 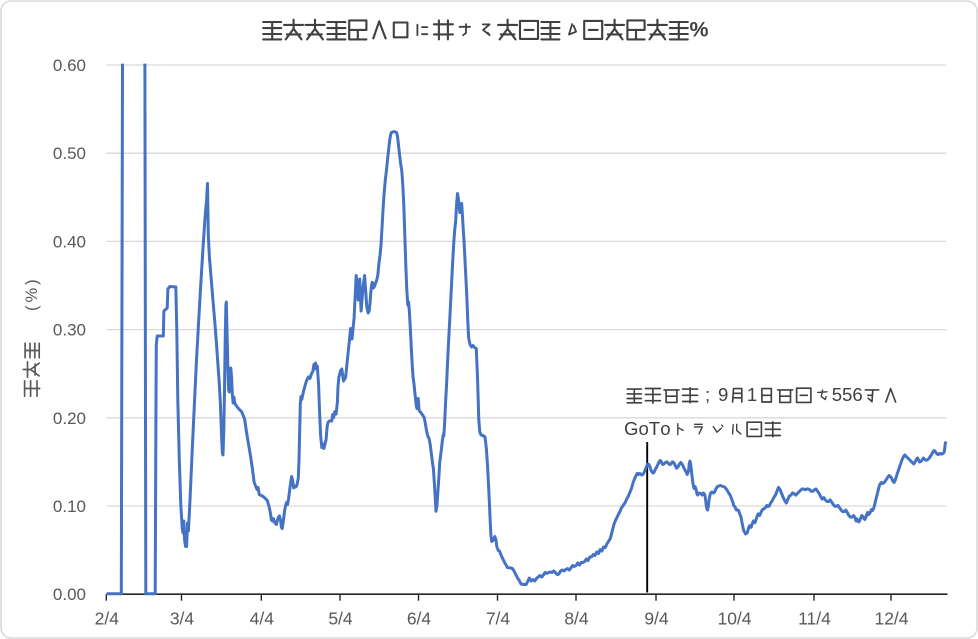 I want to click on svg-text: 0.00, so click(x=69, y=594).